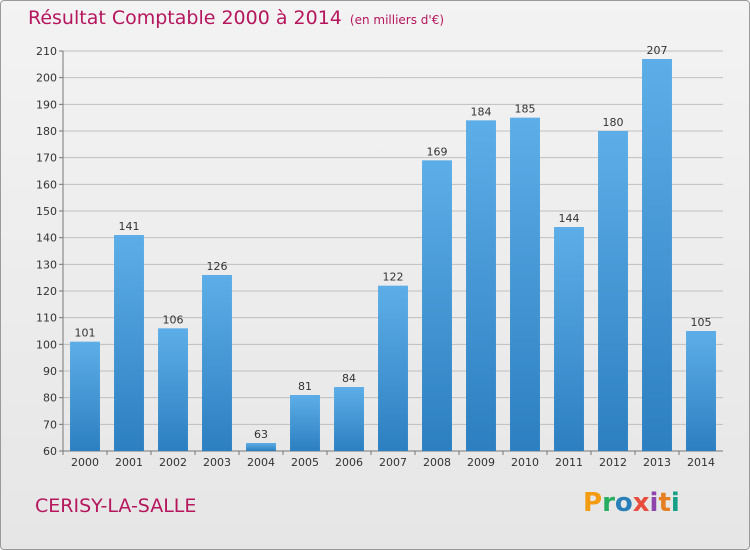 The image size is (750, 550). What do you see at coordinates (46, 238) in the screenshot?
I see `y-tick-label: 140` at bounding box center [46, 238].